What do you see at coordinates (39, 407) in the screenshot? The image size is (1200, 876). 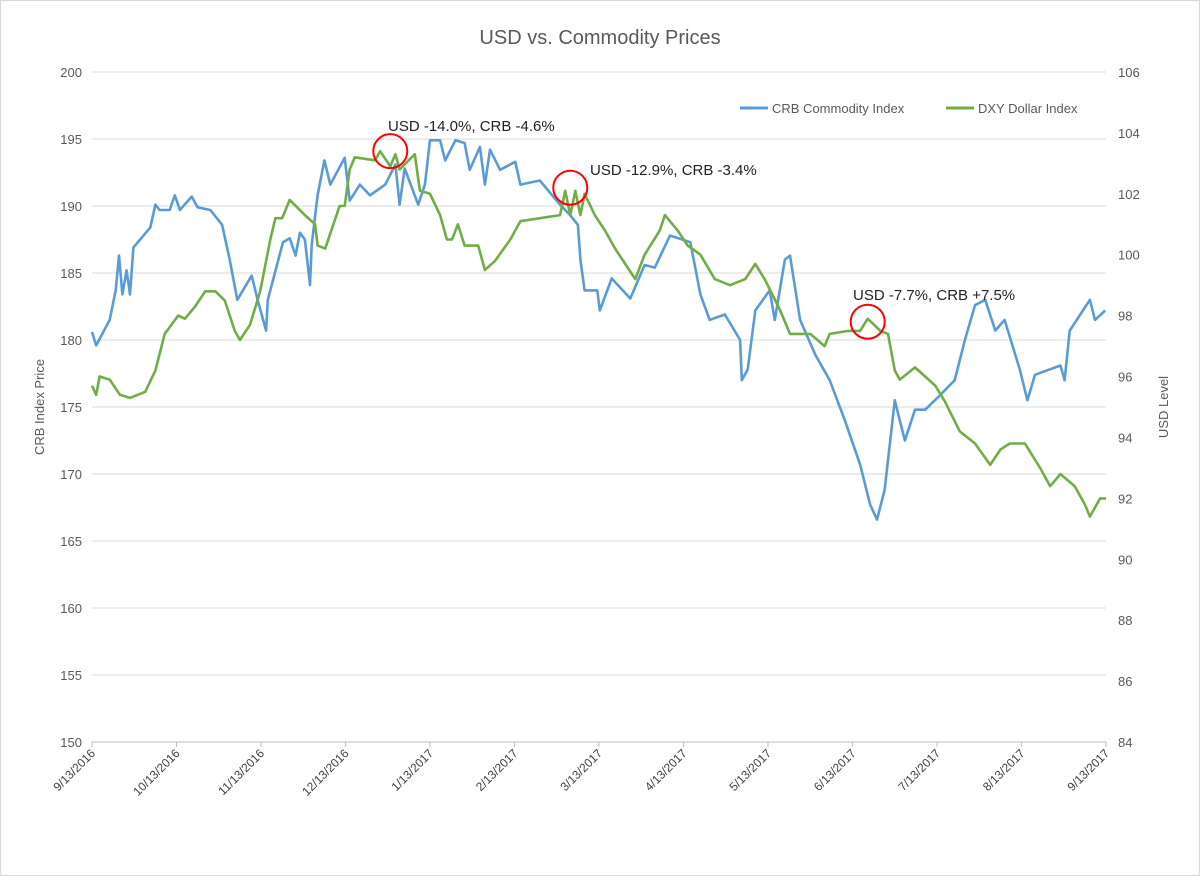 I see `y-axis-label: CRB Index Price` at bounding box center [39, 407].